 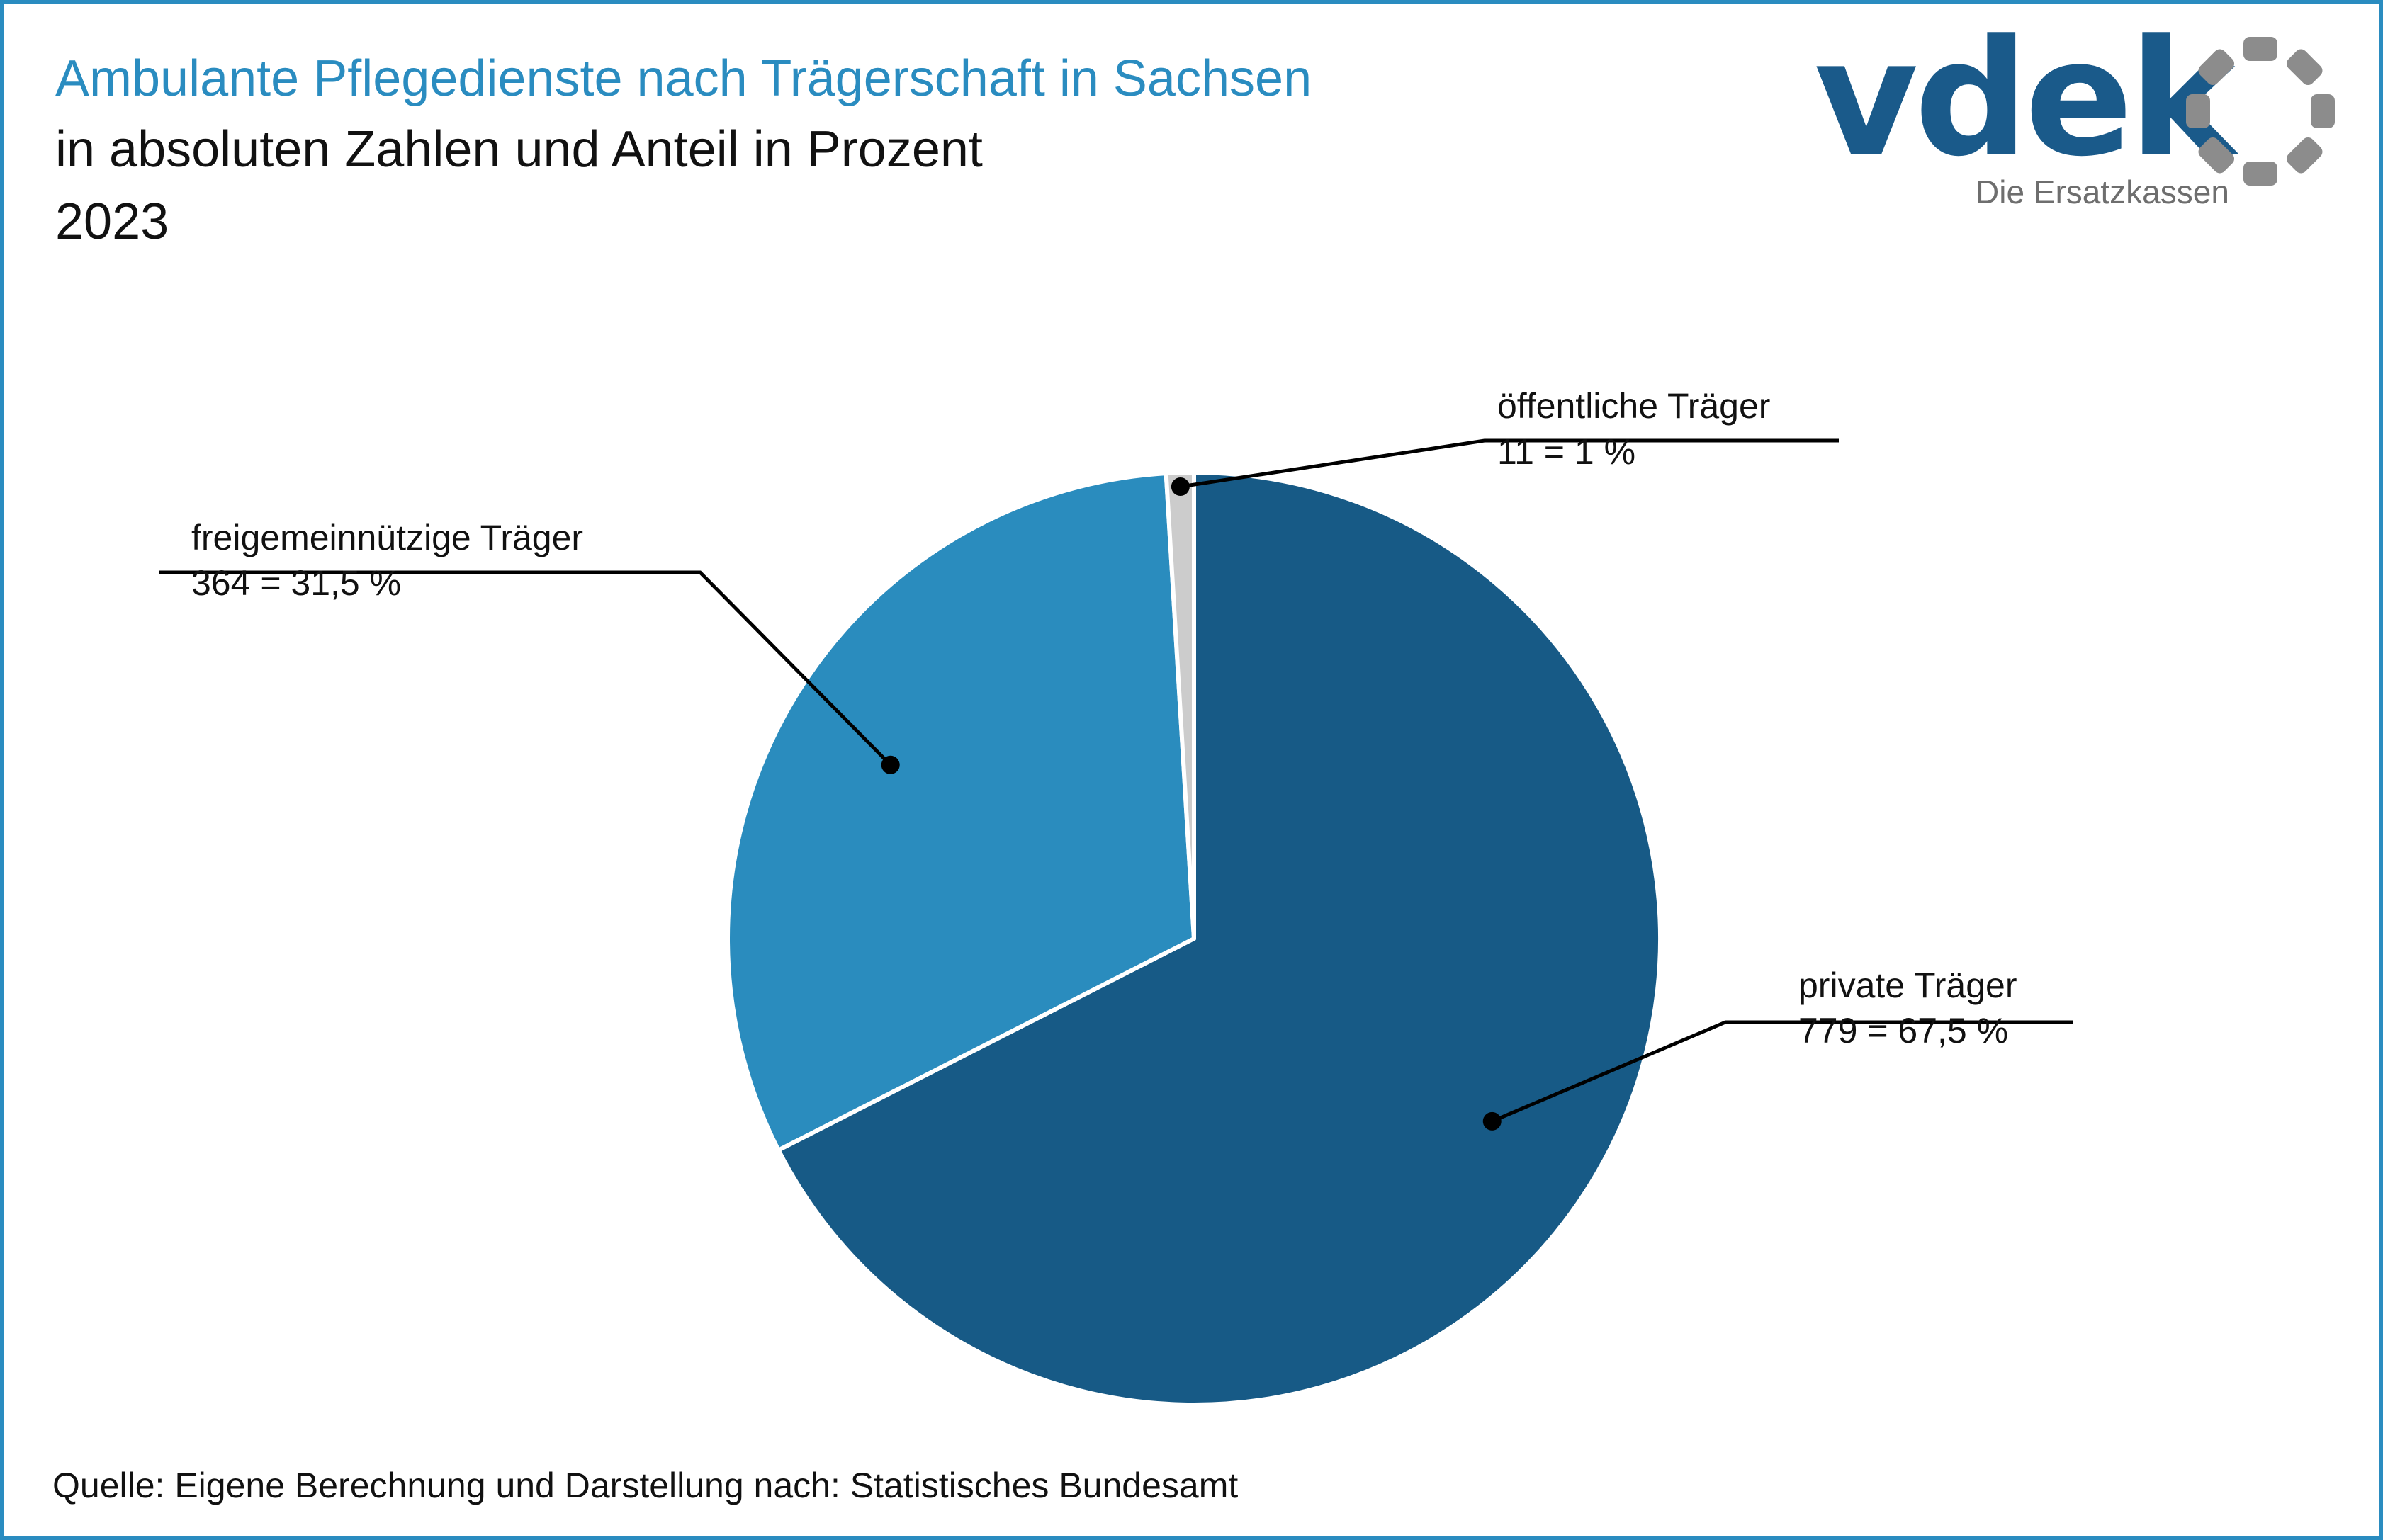 I want to click on slice-value-label-1: 364 = 31,5 %, so click(x=296, y=583).